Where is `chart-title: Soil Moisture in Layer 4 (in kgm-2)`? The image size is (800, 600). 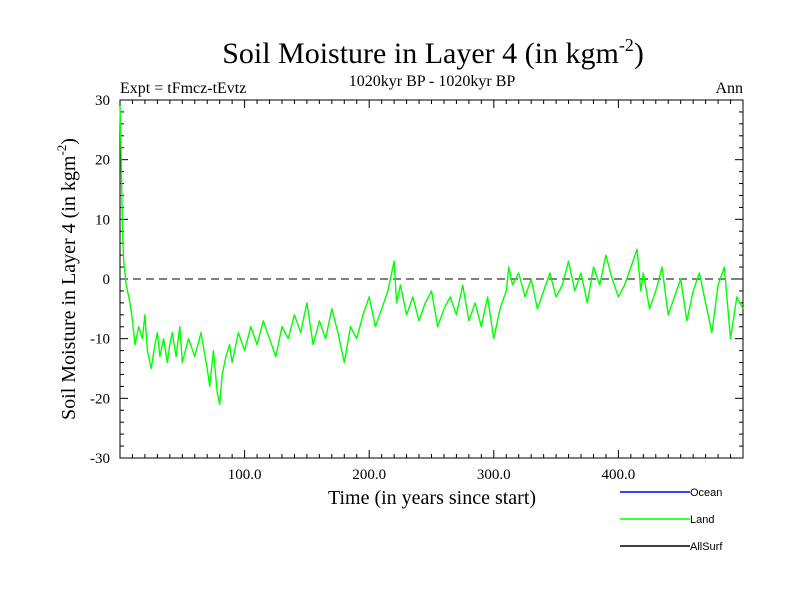 chart-title: Soil Moisture in Layer 4 (in kgm-2) is located at coordinates (433, 52).